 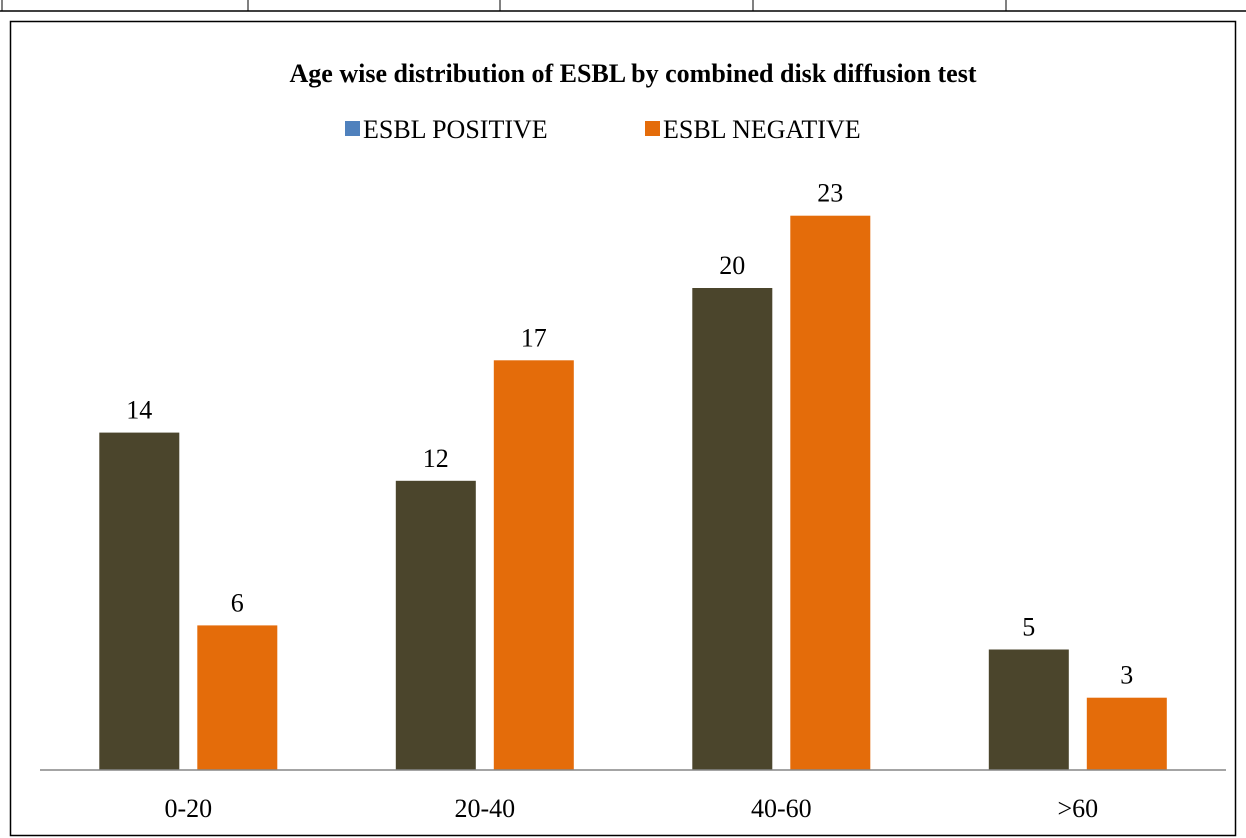 What do you see at coordinates (1028, 627) in the screenshot?
I see `data-label-esbl-positive-gt60: 5` at bounding box center [1028, 627].